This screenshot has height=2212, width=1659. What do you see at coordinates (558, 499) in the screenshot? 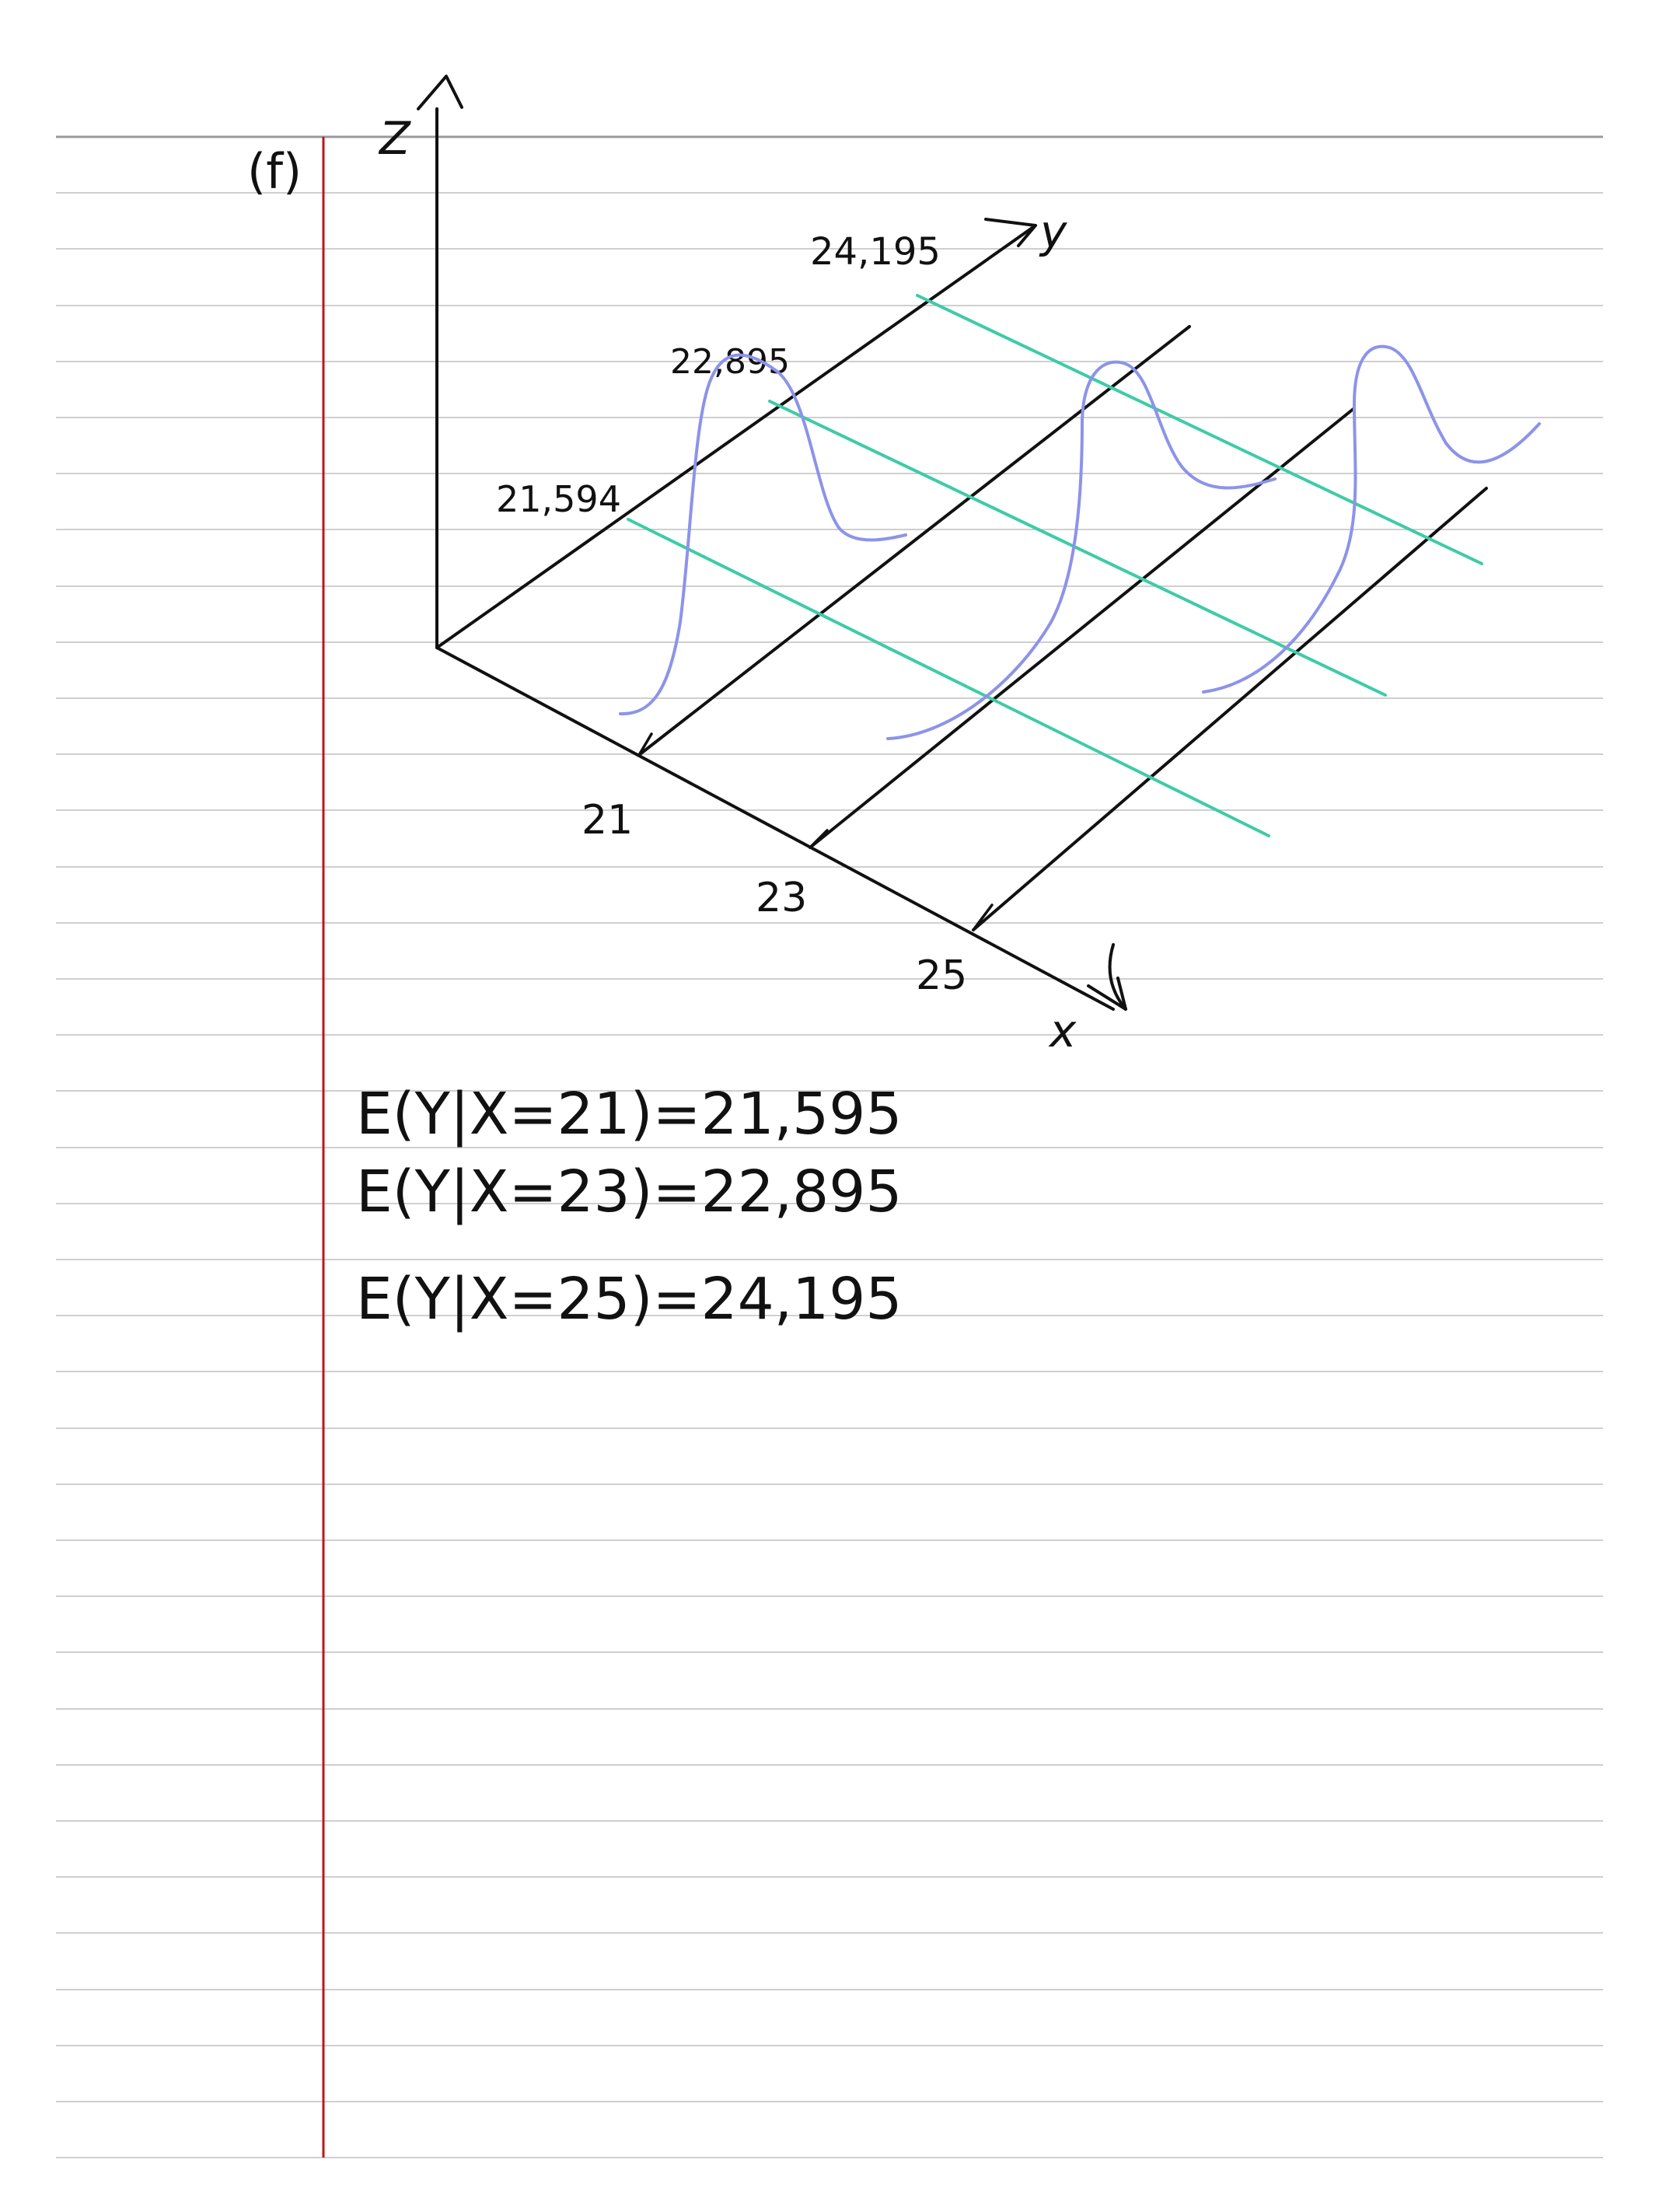
I see `y-tick-label-21594: 21,594` at bounding box center [558, 499].